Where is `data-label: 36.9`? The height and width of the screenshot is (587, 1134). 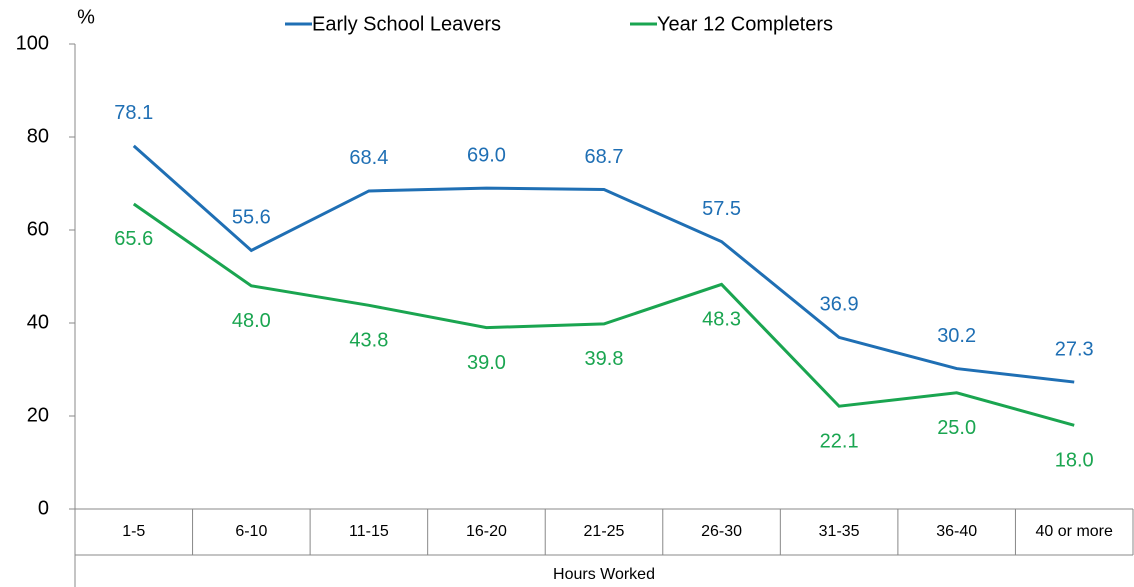
data-label: 36.9 is located at coordinates (839, 305).